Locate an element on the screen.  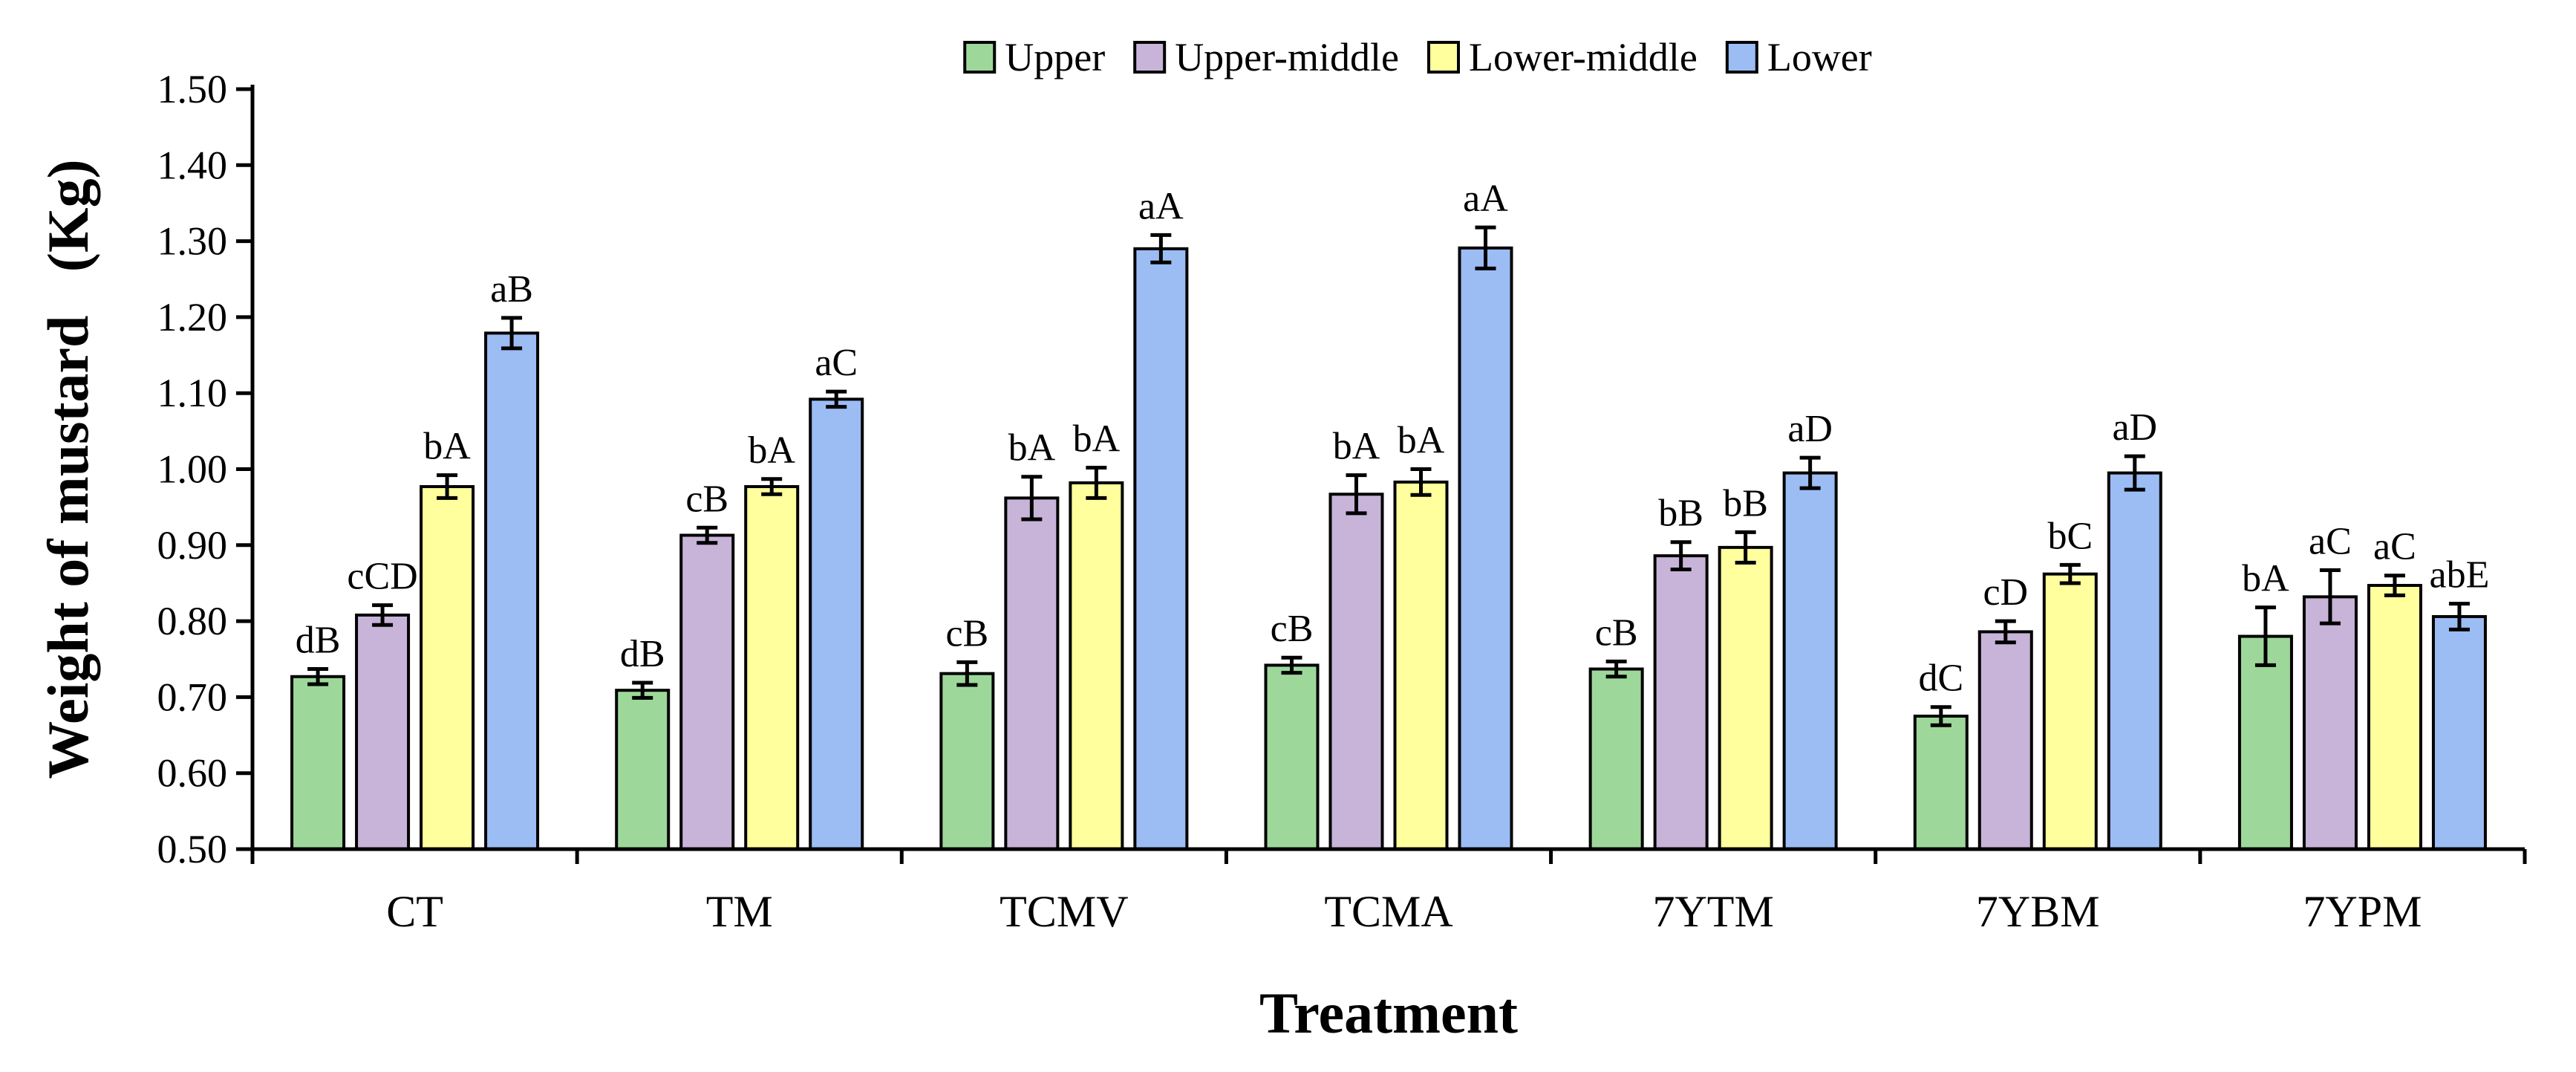
legend-item: Upper is located at coordinates (1034, 57).